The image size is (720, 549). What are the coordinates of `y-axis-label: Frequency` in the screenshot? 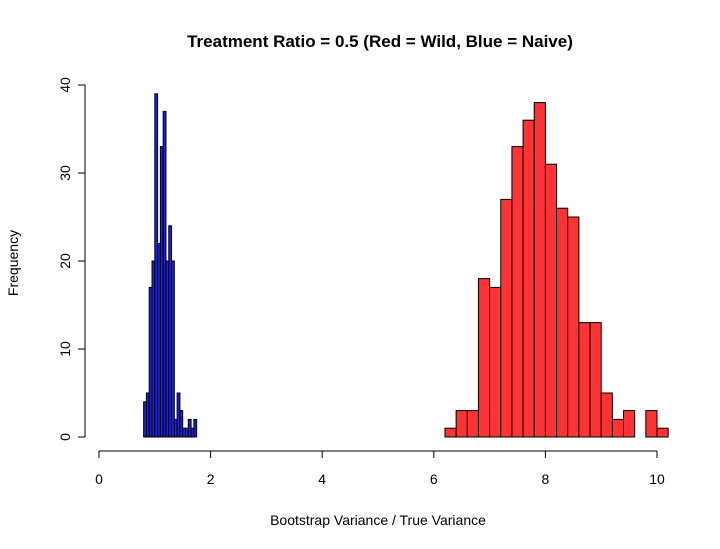 It's located at (13, 263).